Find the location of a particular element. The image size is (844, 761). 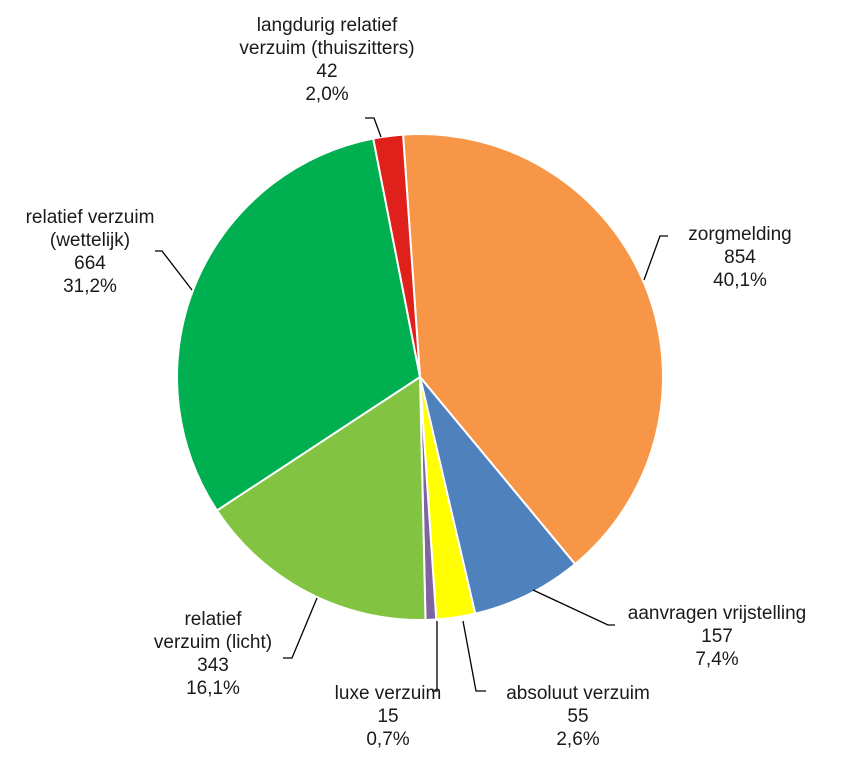

pie-slice-relatief-verzuim-licht is located at coordinates (321, 498).